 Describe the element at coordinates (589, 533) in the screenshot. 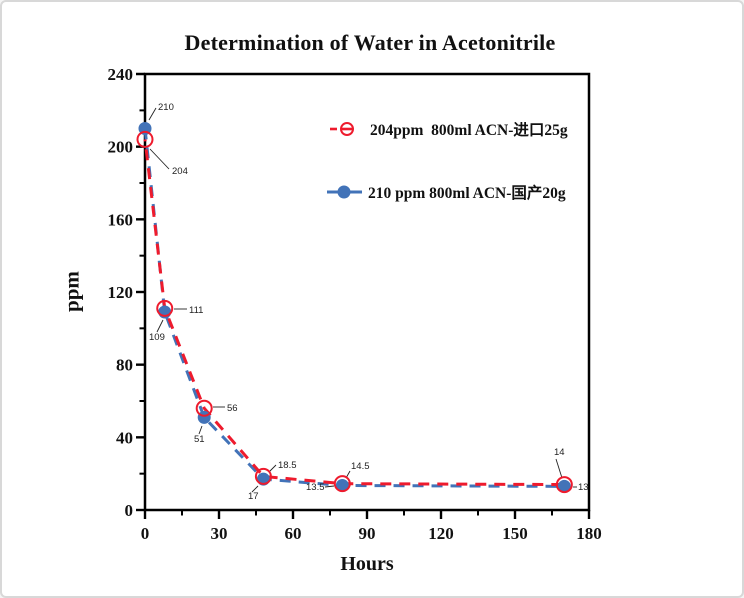

I see `x-tick-label: 180` at that location.